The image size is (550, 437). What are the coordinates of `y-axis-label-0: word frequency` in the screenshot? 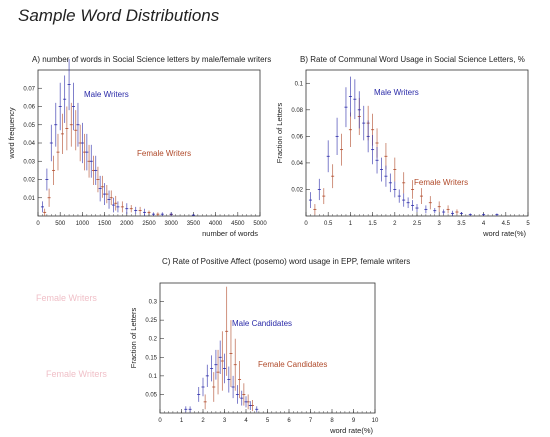 It's located at (11, 133).